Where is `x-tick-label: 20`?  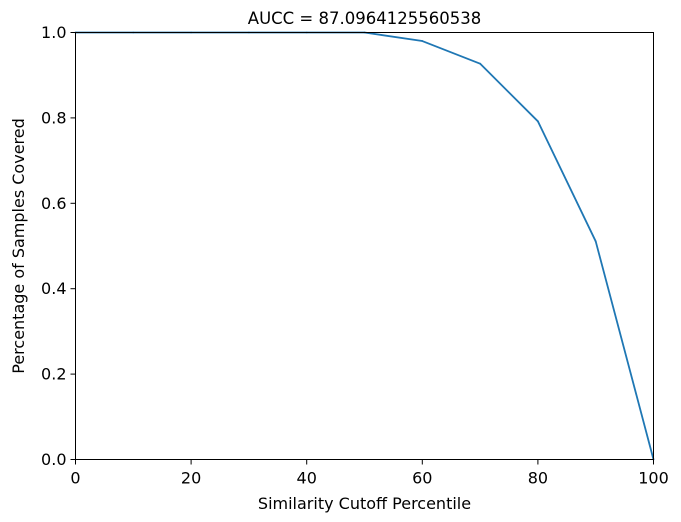
x-tick-label: 20 is located at coordinates (191, 478).